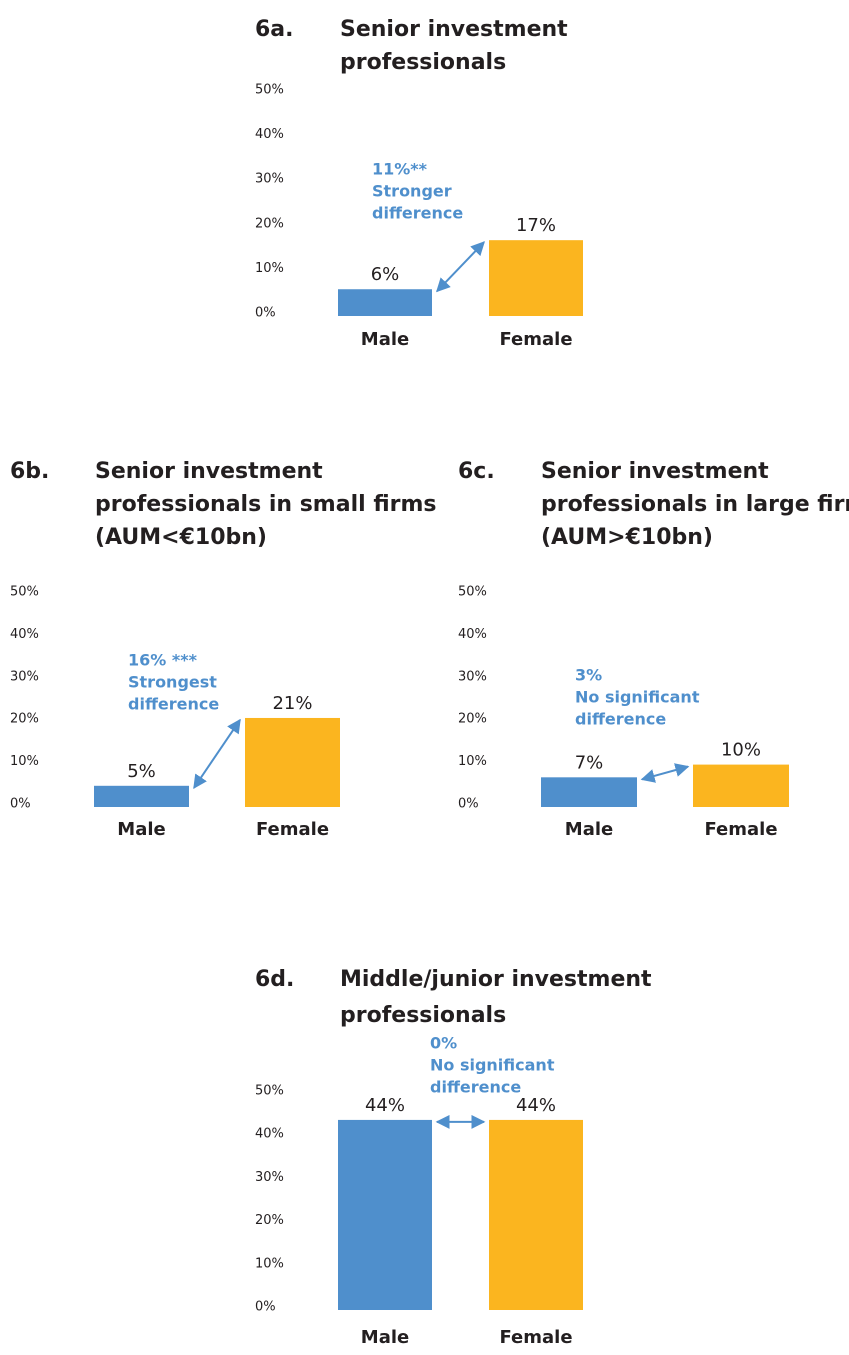 The width and height of the screenshot is (849, 1355). What do you see at coordinates (274, 29) in the screenshot?
I see `chart-label: 6a.` at bounding box center [274, 29].